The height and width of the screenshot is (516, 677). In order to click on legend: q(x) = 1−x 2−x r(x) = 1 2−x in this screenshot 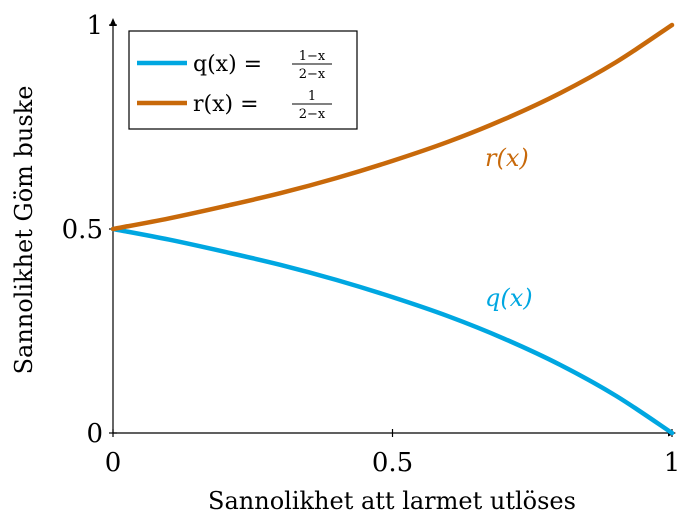, I will do `click(243, 80)`.